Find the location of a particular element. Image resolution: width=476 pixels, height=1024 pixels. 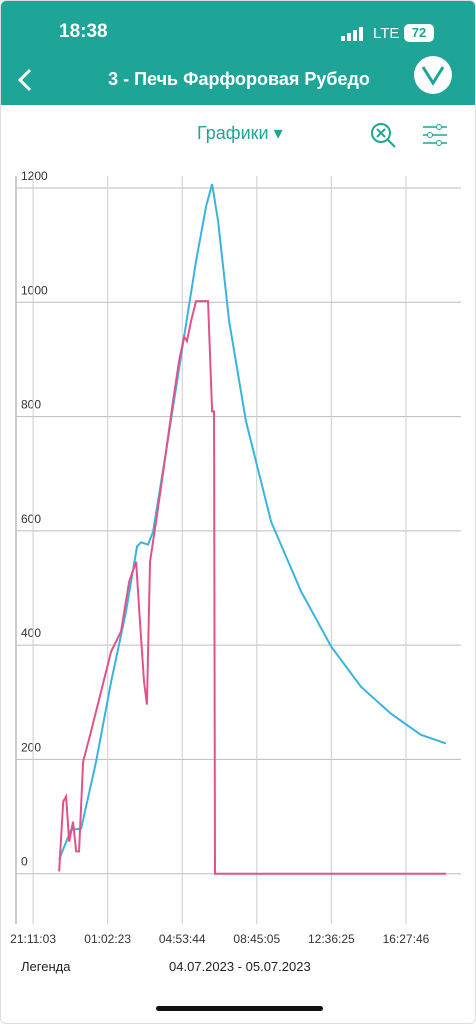

page-title: 3 - Печь Фарфоровая Рубедо is located at coordinates (239, 79).